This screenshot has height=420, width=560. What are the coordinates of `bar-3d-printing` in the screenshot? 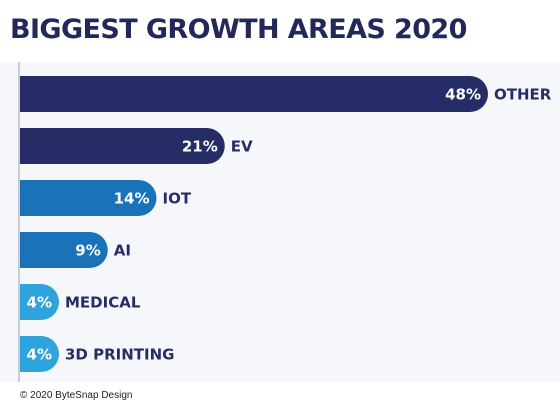 It's located at (39, 354).